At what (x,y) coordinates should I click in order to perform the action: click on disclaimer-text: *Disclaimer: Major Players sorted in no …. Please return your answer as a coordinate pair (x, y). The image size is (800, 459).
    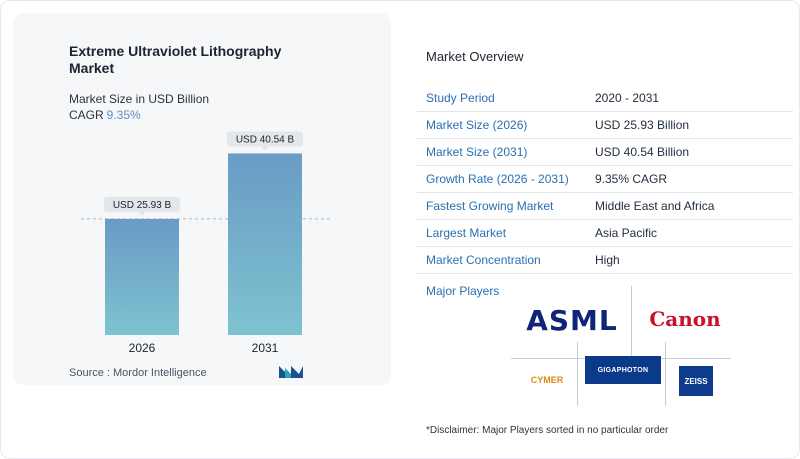
    Looking at the image, I should click on (547, 430).